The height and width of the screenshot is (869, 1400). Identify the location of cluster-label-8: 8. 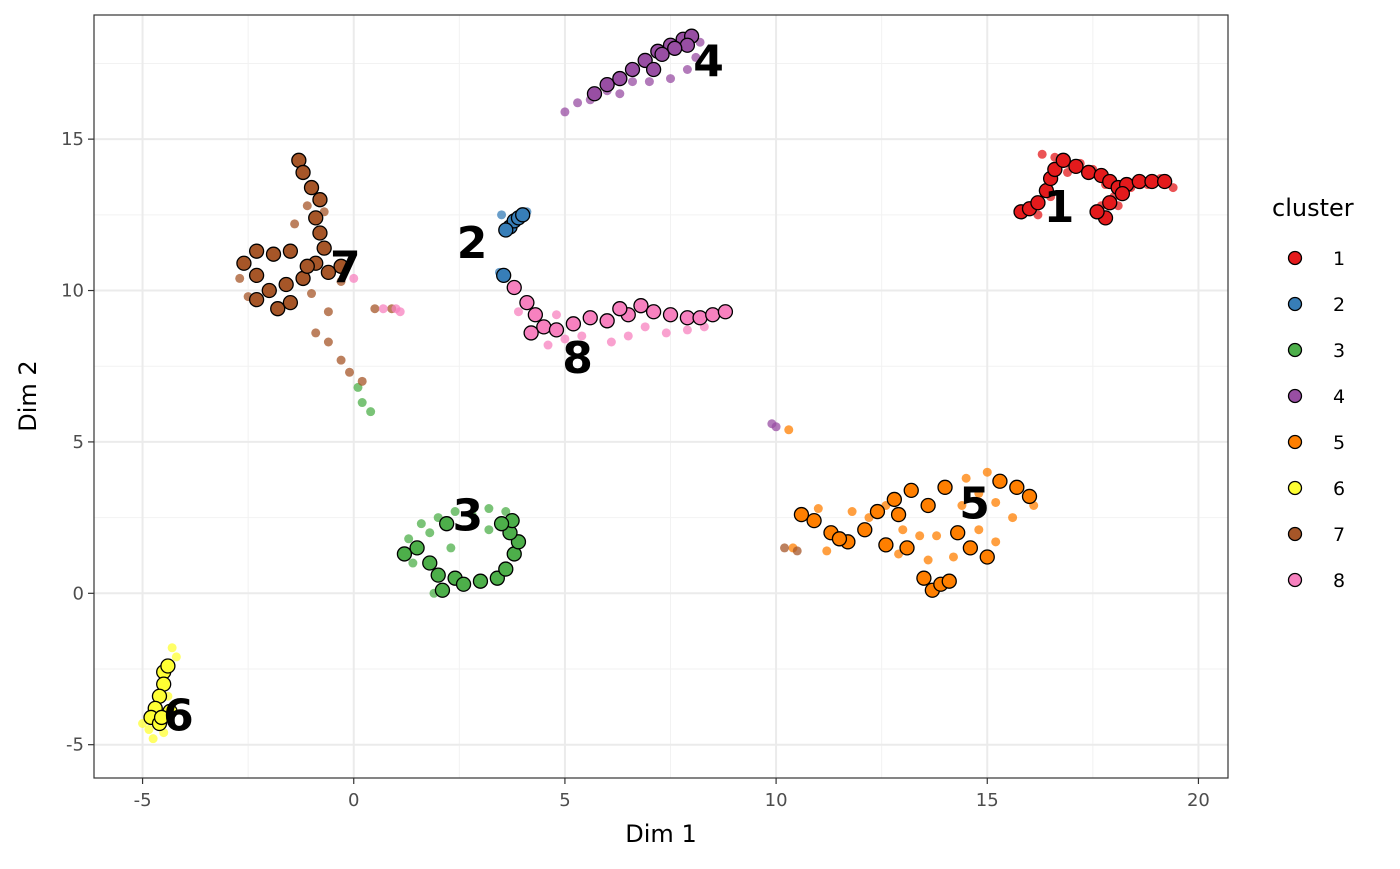
(577, 358).